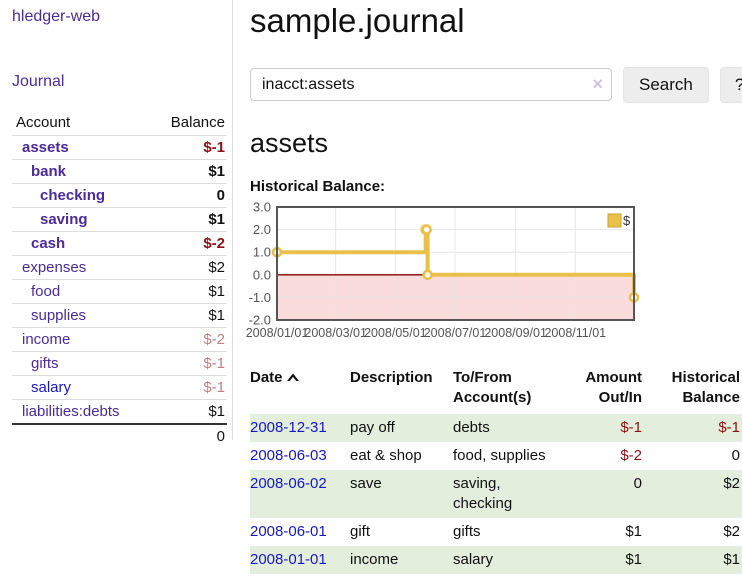 Image resolution: width=742 pixels, height=582 pixels. I want to click on register-header-amount: Amount Out/In, so click(613, 387).